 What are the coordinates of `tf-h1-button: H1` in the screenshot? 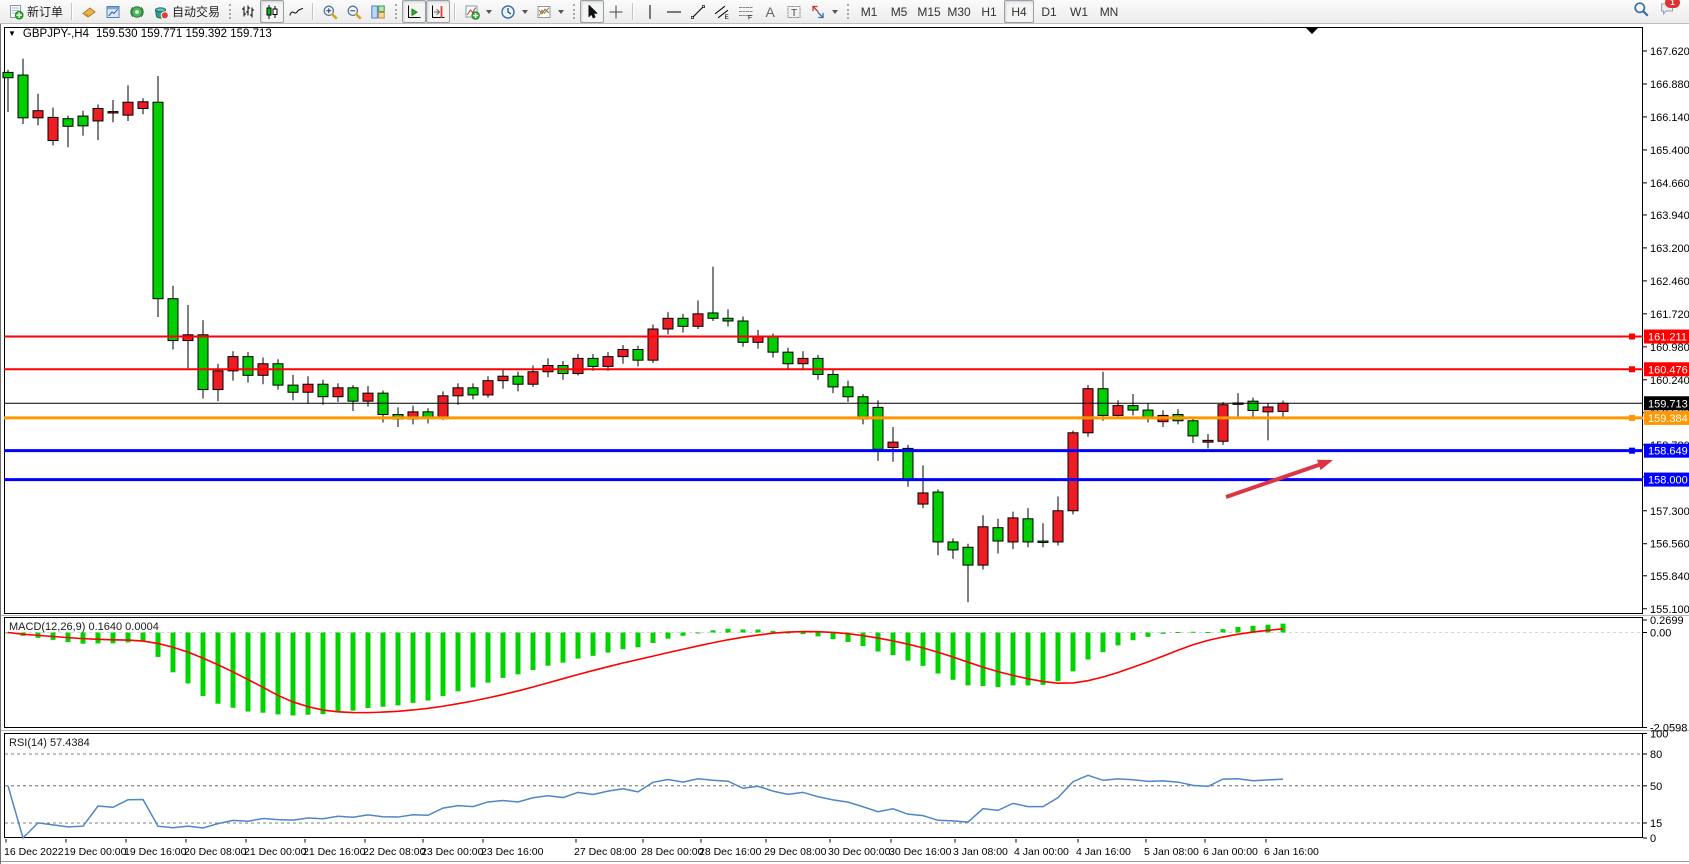 It's located at (989, 11).